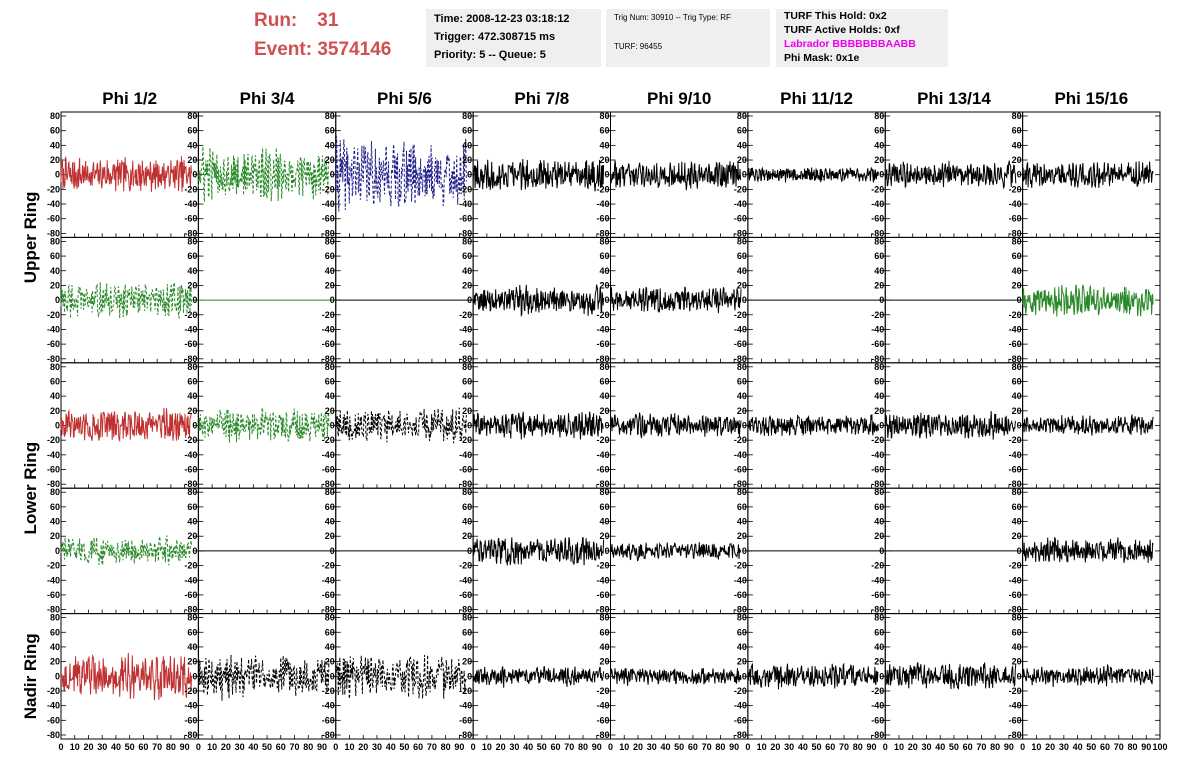 The image size is (1196, 772). I want to click on column-header: Phi 1/2, so click(129, 98).